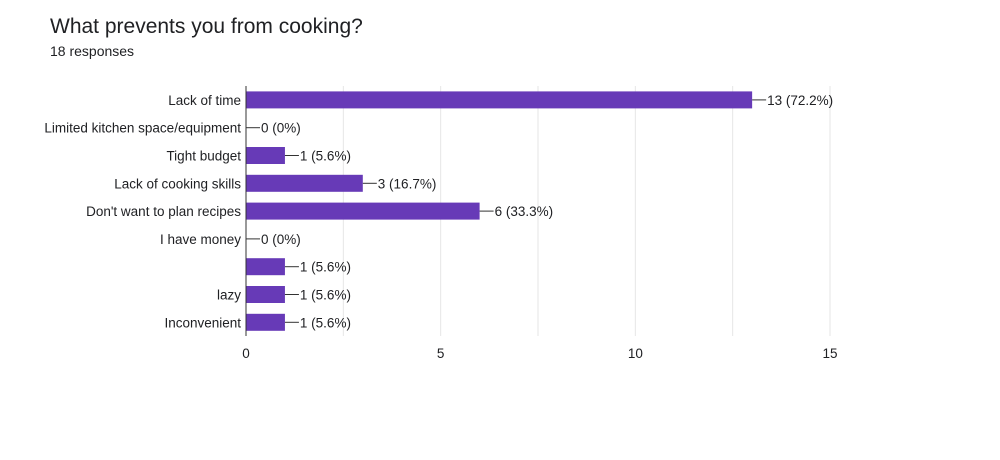  Describe the element at coordinates (203, 156) in the screenshot. I see `category-label: Tight budget` at that location.